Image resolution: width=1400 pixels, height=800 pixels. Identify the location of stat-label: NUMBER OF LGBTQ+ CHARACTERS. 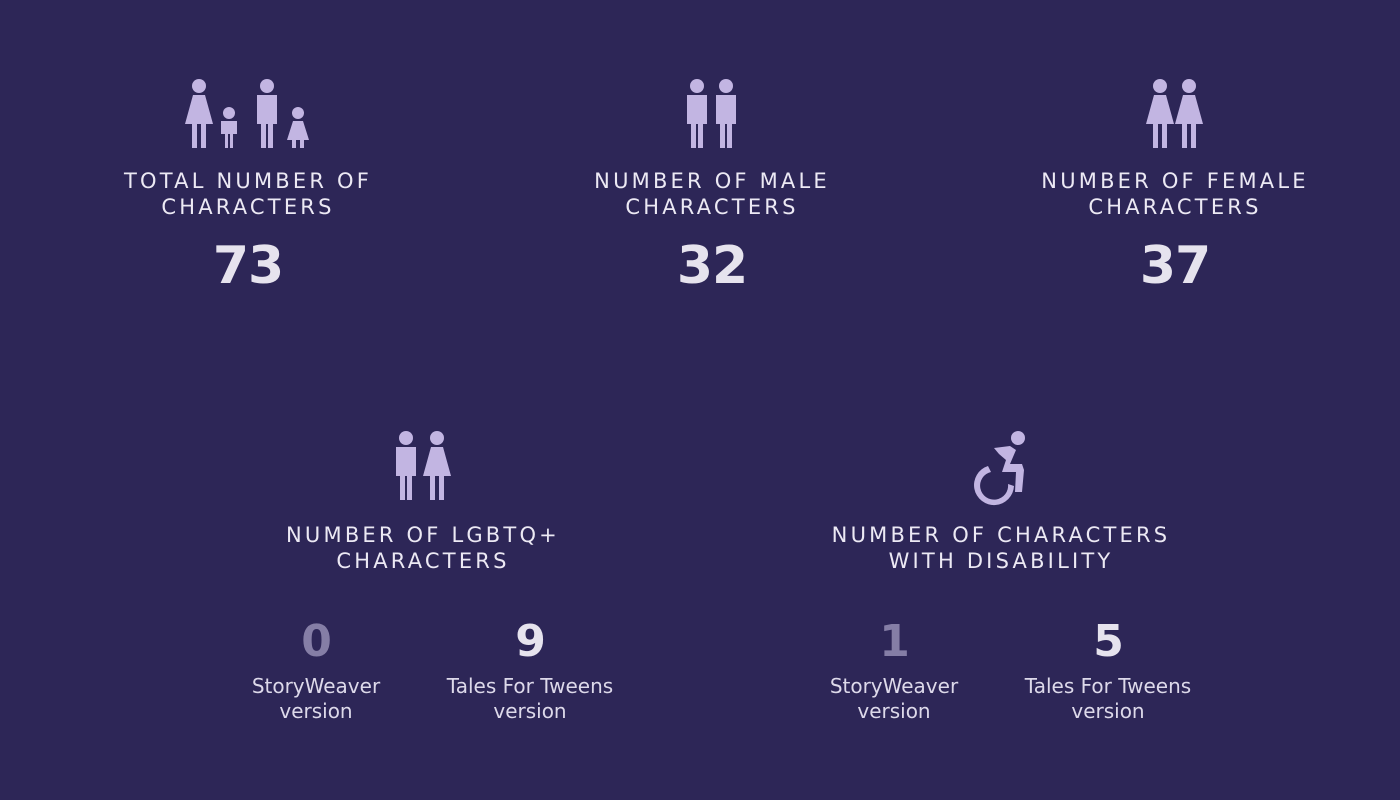
(423, 548).